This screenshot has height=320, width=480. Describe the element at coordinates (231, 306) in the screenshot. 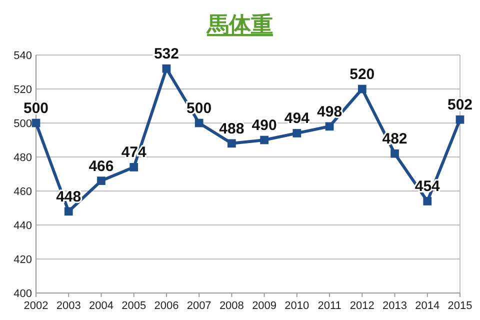

I see `x-tick-label: 2008` at that location.